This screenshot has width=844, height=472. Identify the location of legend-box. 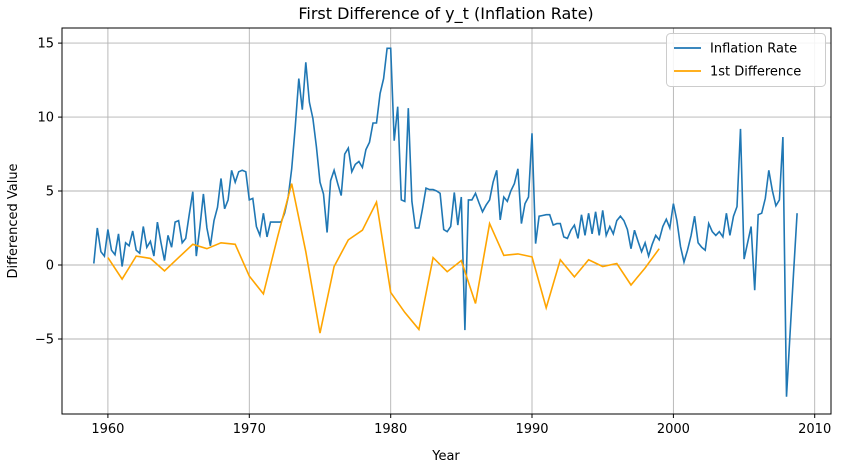
(746, 60).